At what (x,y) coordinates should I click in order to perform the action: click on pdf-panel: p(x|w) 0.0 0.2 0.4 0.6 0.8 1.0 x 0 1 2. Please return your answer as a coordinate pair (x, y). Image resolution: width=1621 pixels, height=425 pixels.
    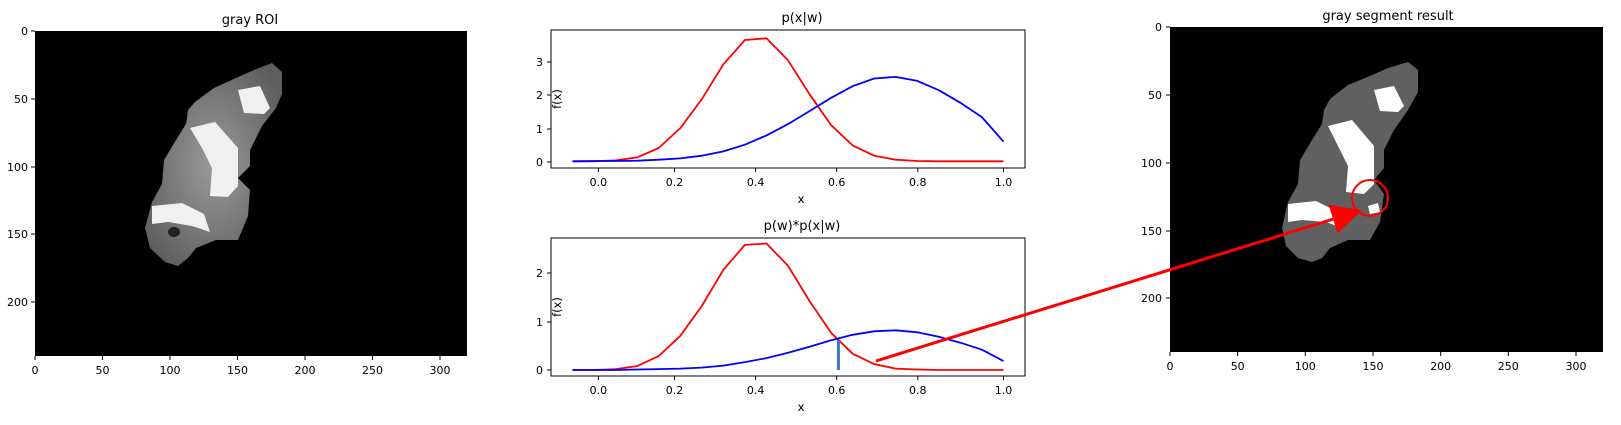
    Looking at the image, I should click on (781, 108).